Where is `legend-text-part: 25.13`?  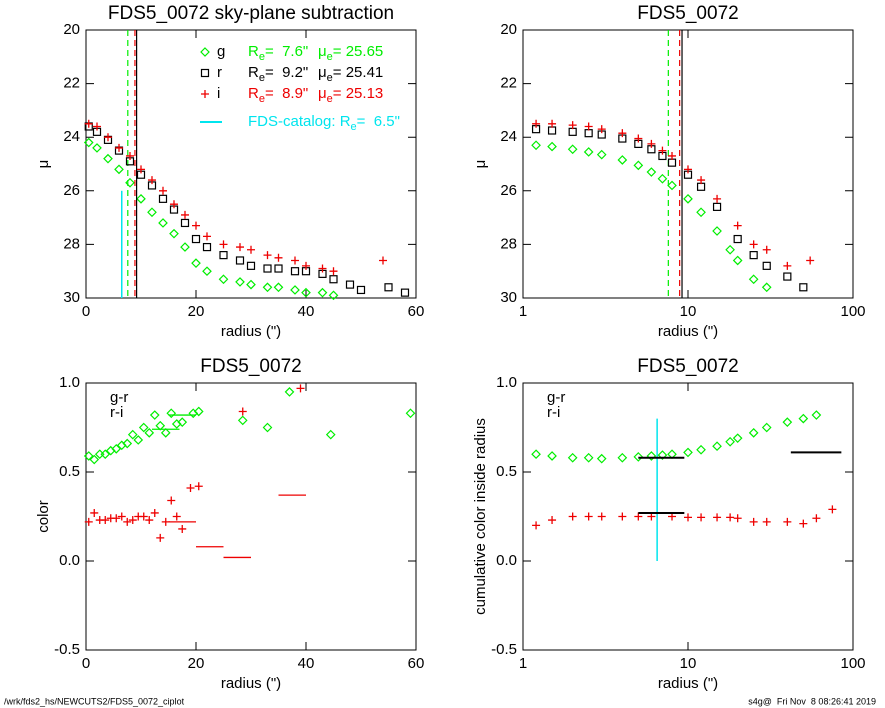 legend-text-part: 25.13 is located at coordinates (365, 93).